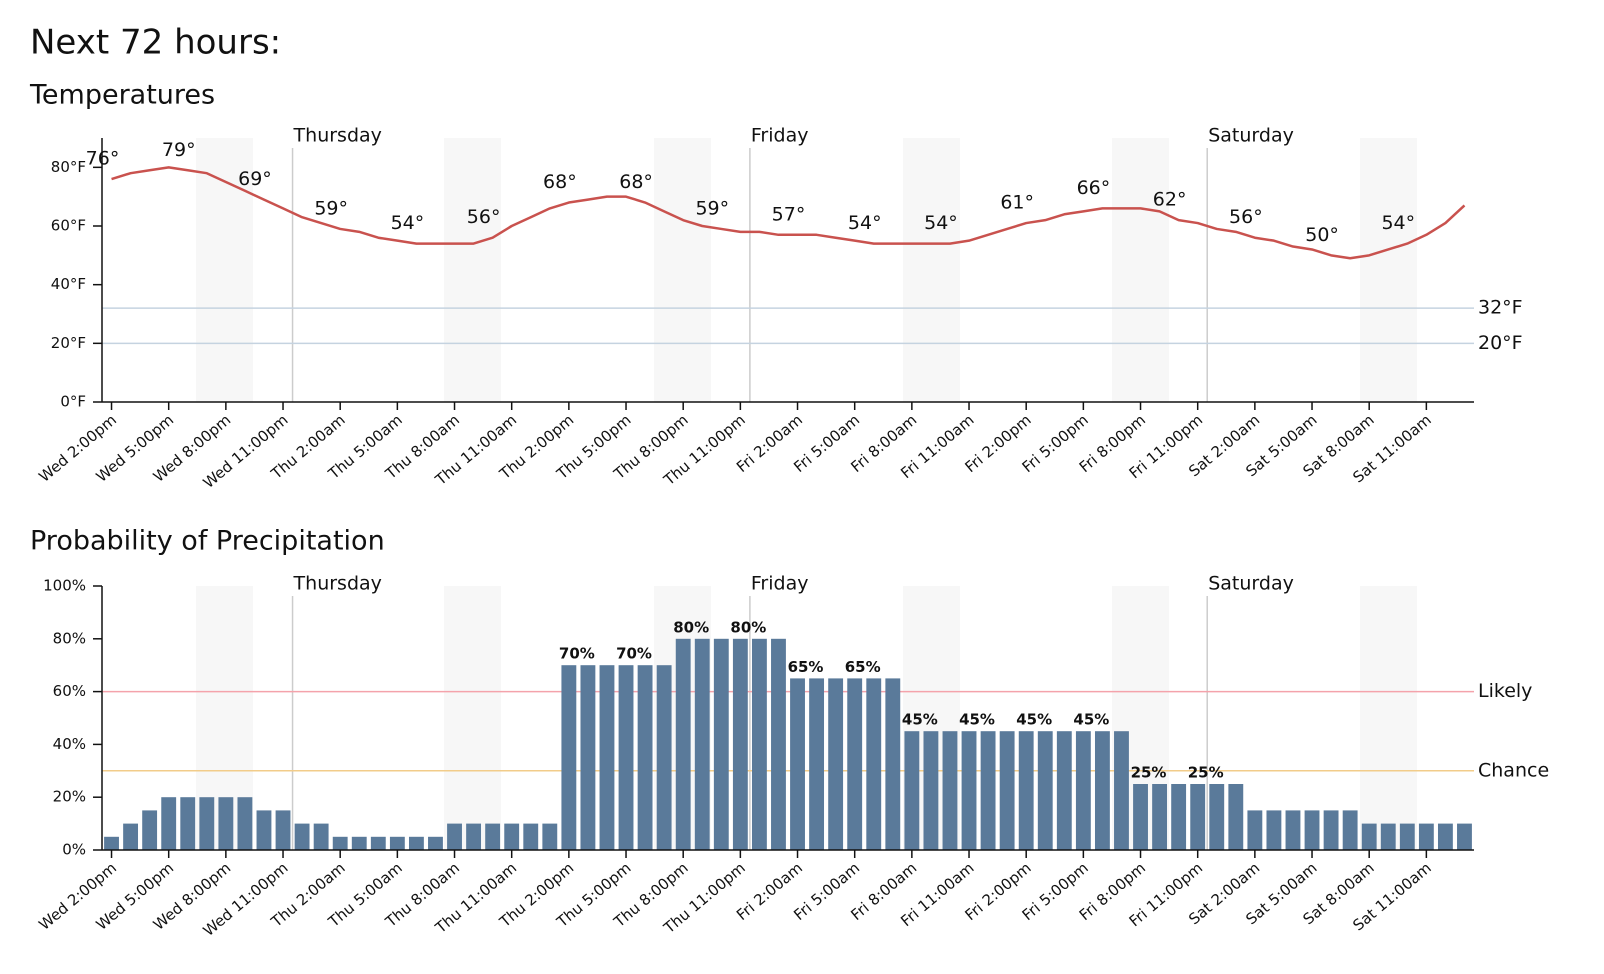 This screenshot has height=974, width=1604. I want to click on temperature-line, so click(788, 213).